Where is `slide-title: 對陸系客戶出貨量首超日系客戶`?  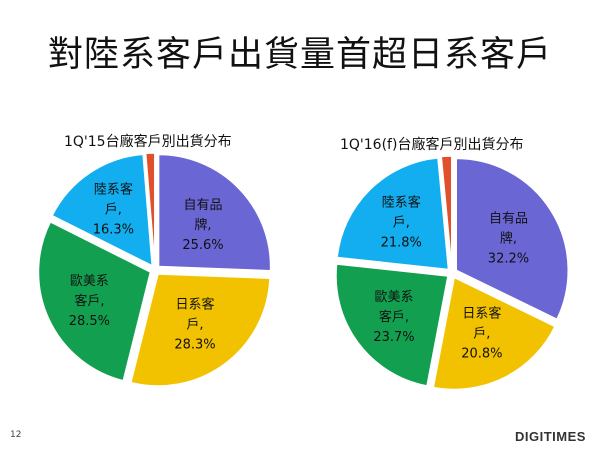
slide-title: 對陸系客戶出貨量首超日系客戶 is located at coordinates (299, 55).